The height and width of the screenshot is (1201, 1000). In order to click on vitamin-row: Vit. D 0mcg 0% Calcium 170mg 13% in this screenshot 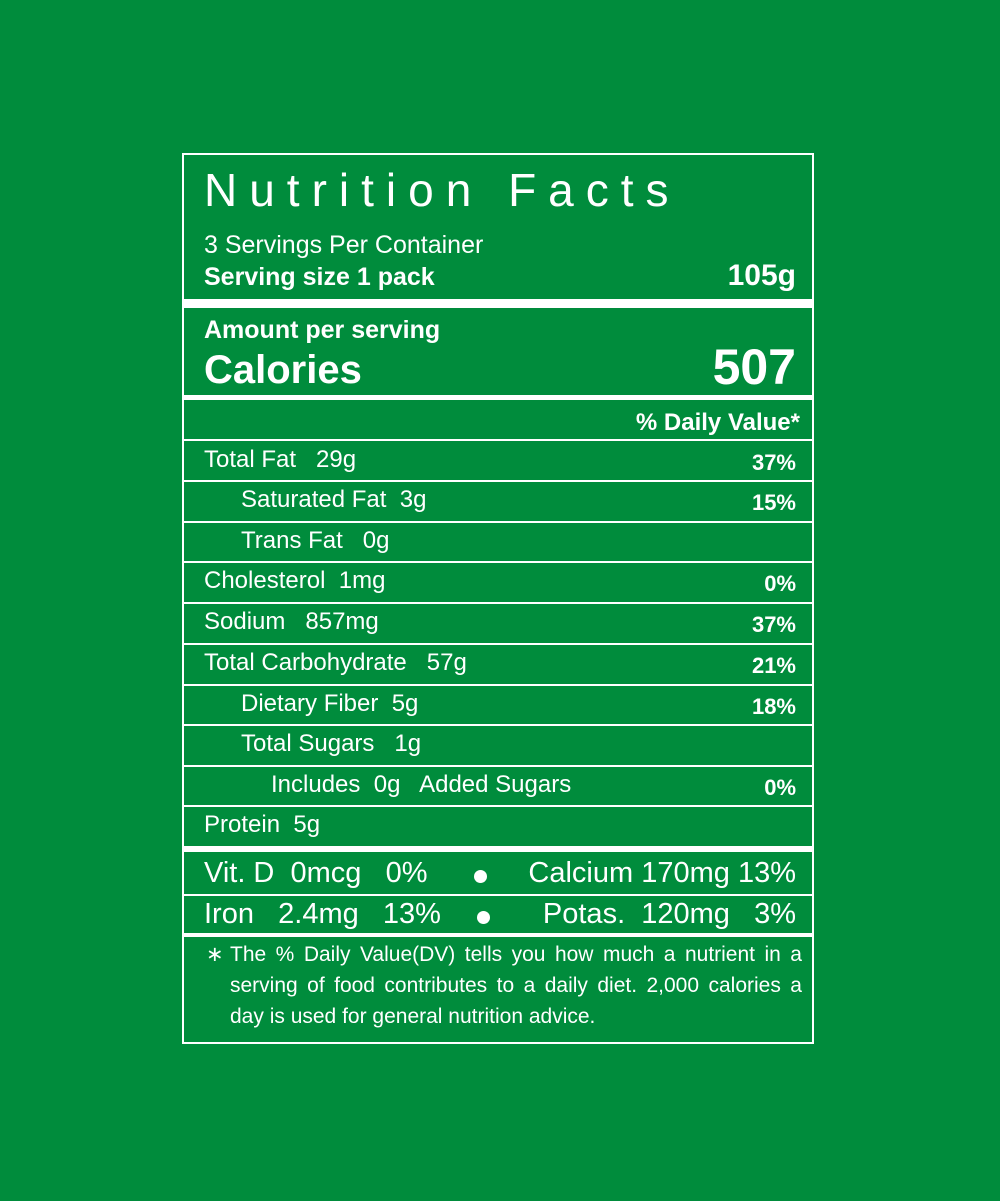, I will do `click(498, 875)`.